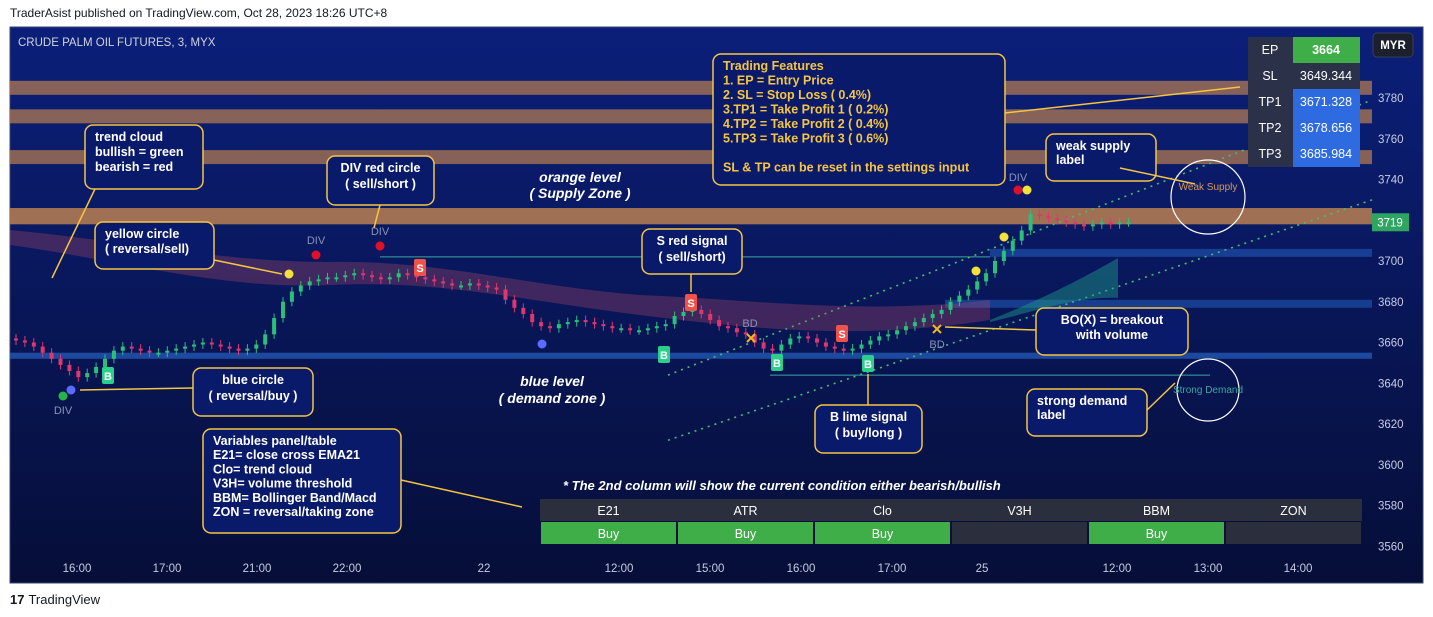 The width and height of the screenshot is (1433, 617). I want to click on pointer-trading-features, so click(1122, 100).